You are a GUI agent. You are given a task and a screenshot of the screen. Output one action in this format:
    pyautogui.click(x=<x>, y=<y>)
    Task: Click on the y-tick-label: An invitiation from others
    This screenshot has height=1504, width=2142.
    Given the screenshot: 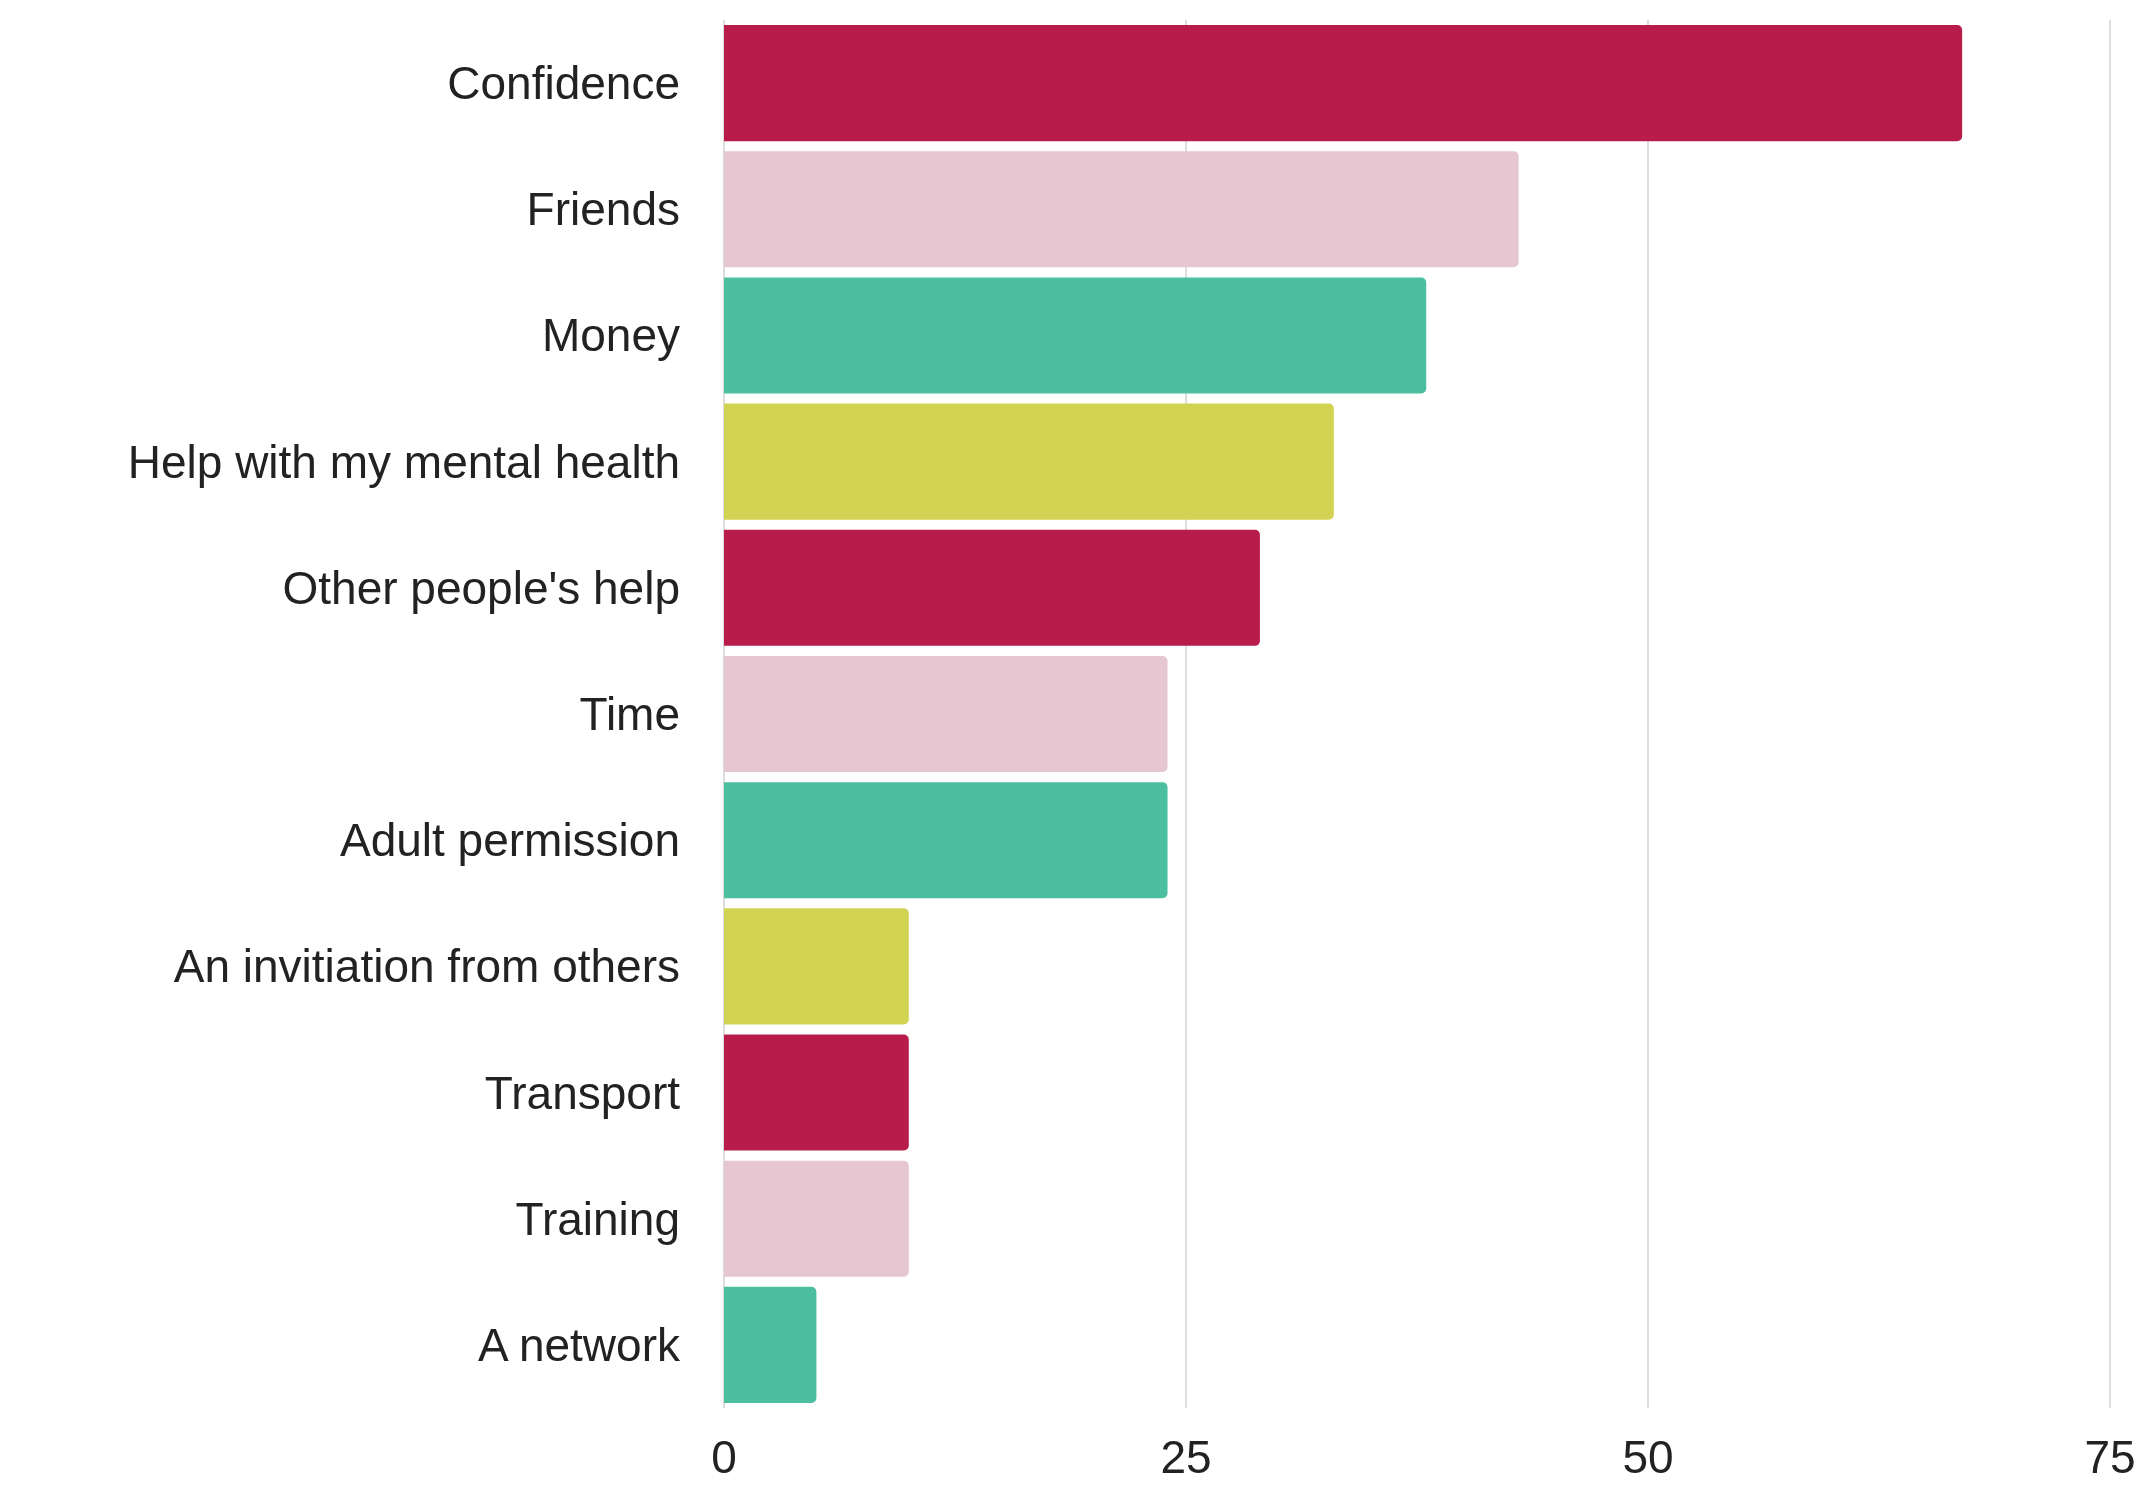 What is the action you would take?
    pyautogui.click(x=426, y=966)
    